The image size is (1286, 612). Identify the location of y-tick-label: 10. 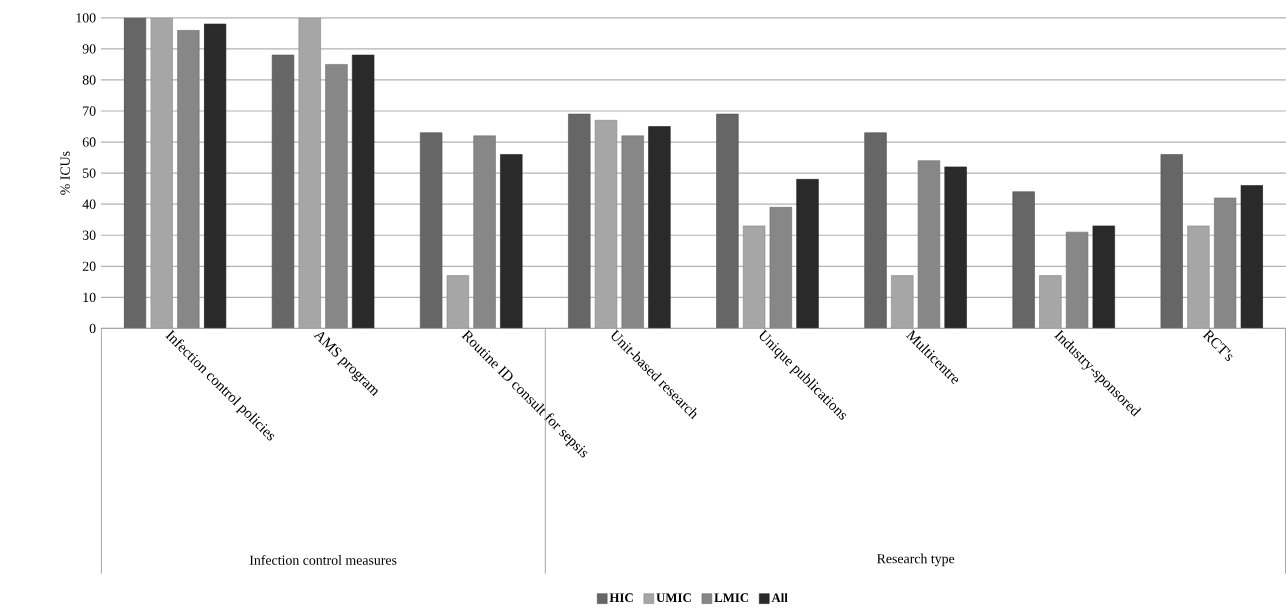
(89, 297).